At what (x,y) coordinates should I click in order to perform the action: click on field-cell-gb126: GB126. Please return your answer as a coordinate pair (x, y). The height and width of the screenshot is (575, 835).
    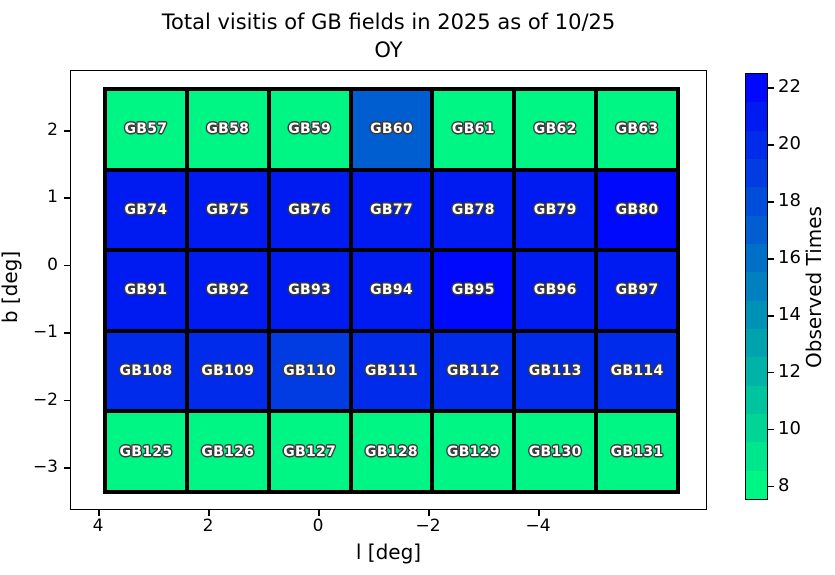
    Looking at the image, I should click on (227, 451).